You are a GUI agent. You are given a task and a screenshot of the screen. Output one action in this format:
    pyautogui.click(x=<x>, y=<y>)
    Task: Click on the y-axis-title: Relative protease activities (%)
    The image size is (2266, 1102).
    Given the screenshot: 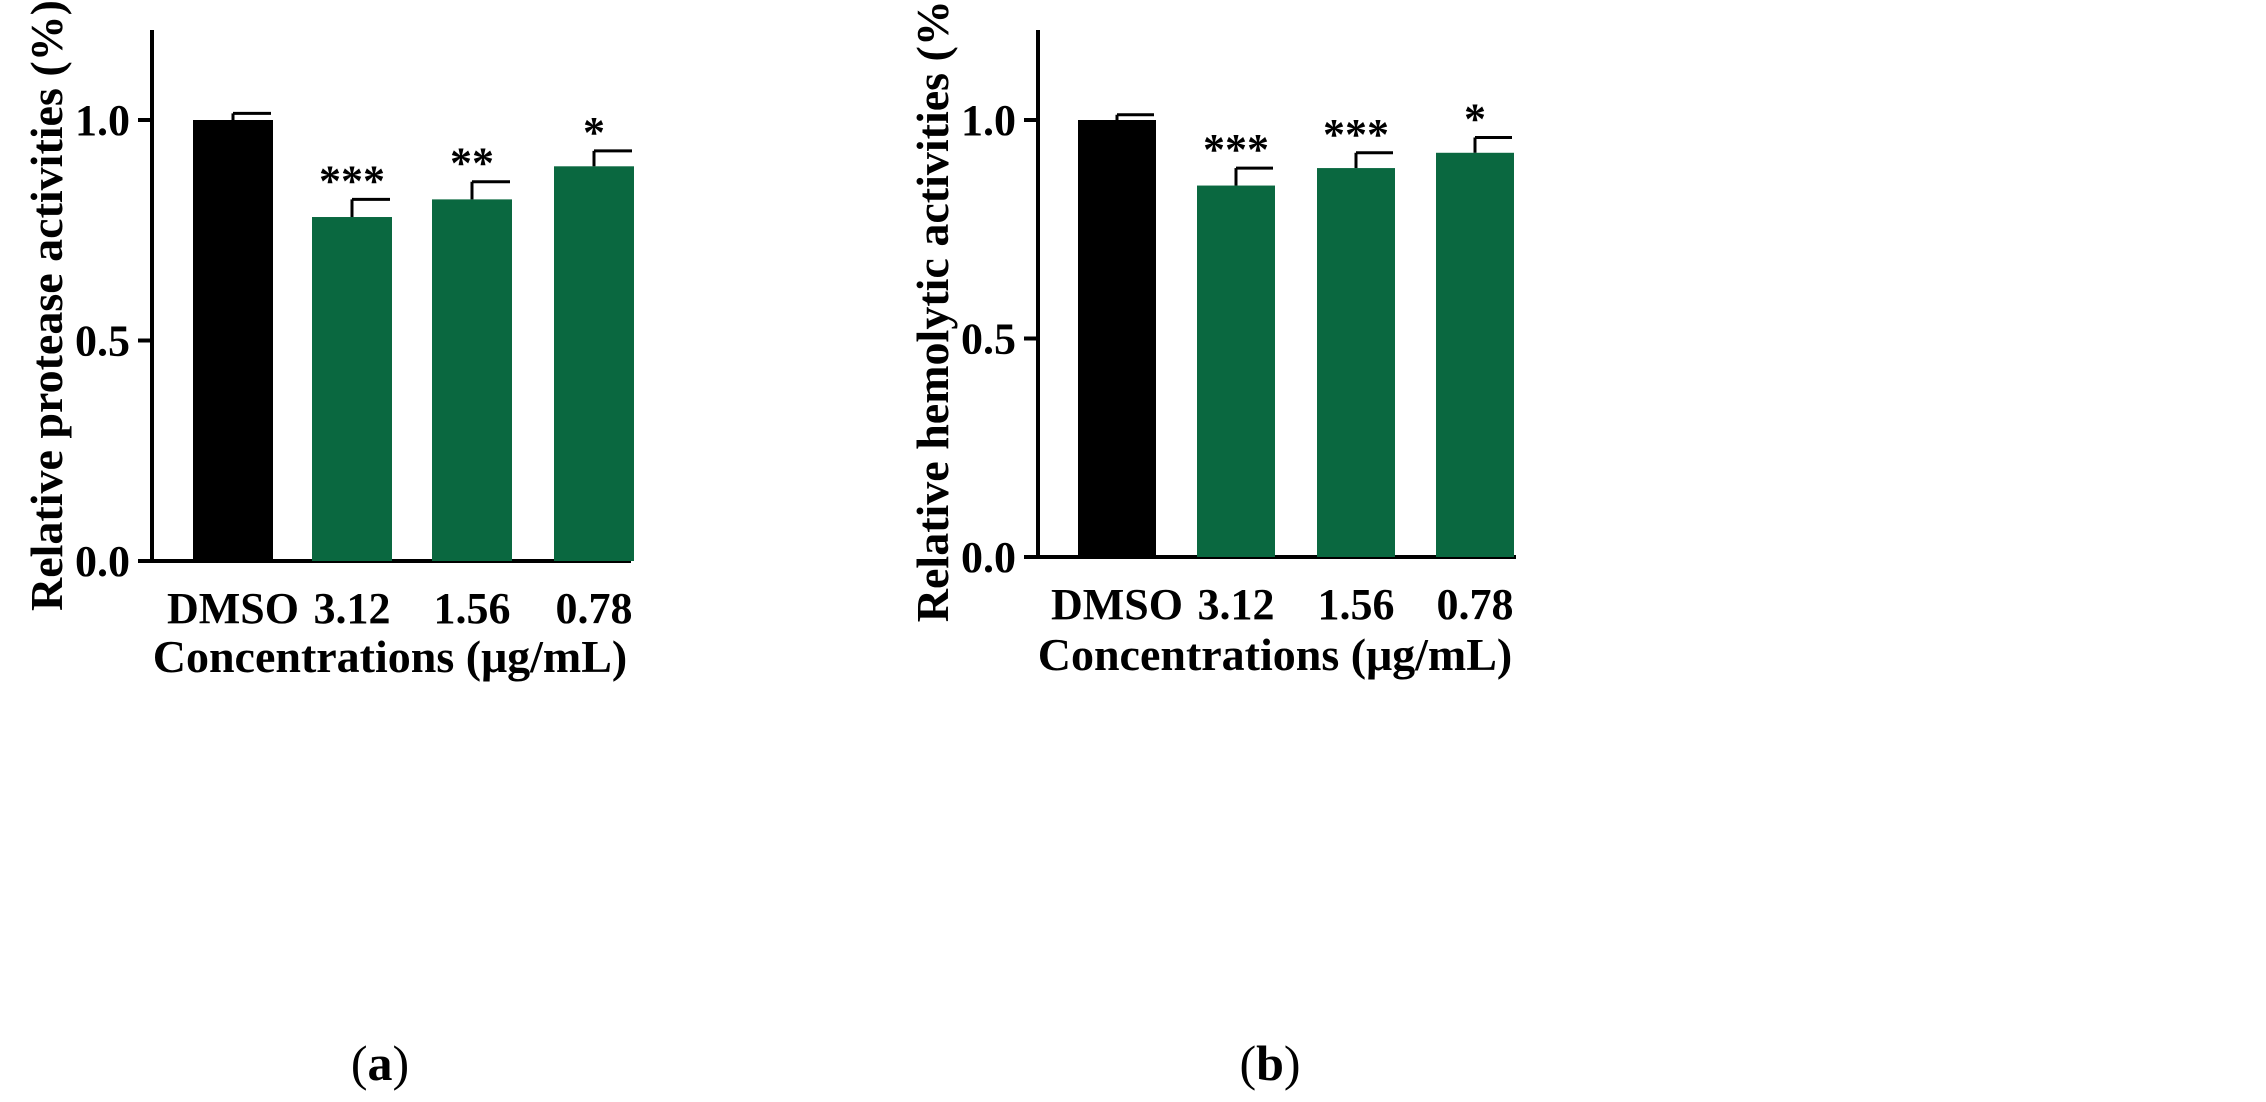 What is the action you would take?
    pyautogui.click(x=46, y=305)
    